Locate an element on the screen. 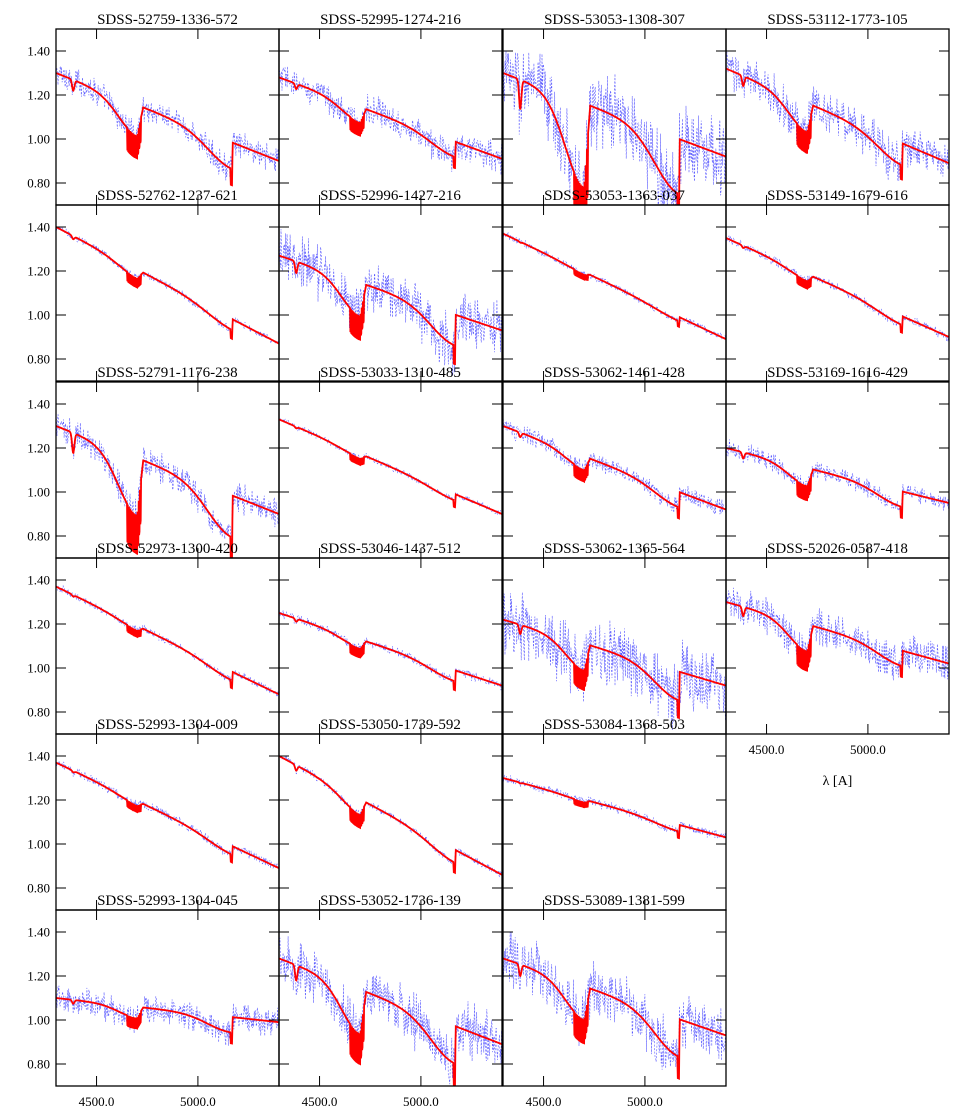 Image resolution: width=954 pixels, height=1119 pixels. spectrum-panel: SDSS-53169-1616-429 is located at coordinates (837, 462).